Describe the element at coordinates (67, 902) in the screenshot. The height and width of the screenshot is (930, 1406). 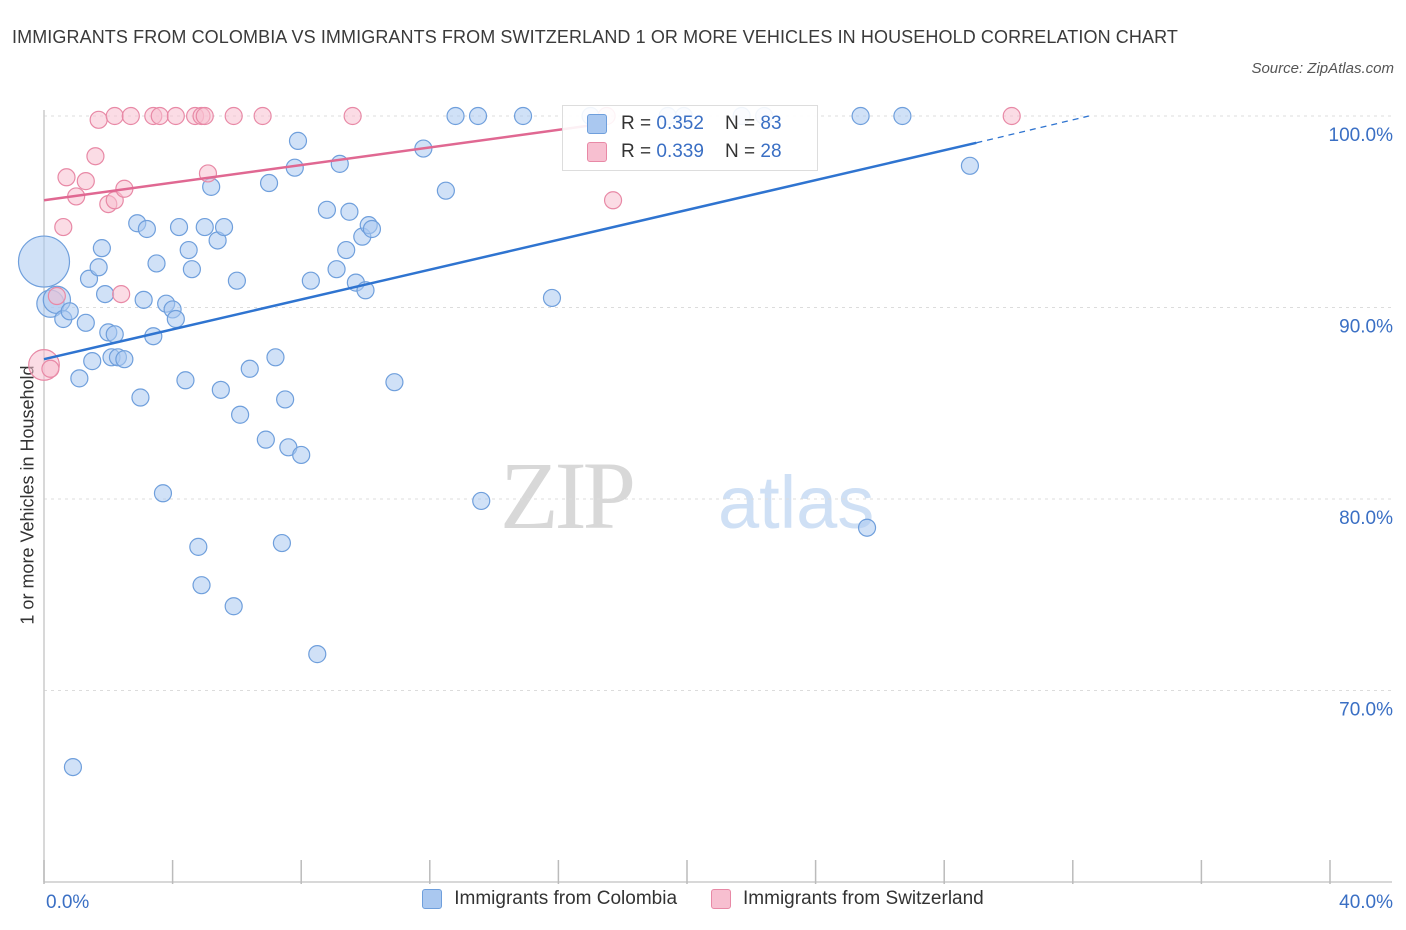
I see `x-tick-label: 0.0%` at that location.